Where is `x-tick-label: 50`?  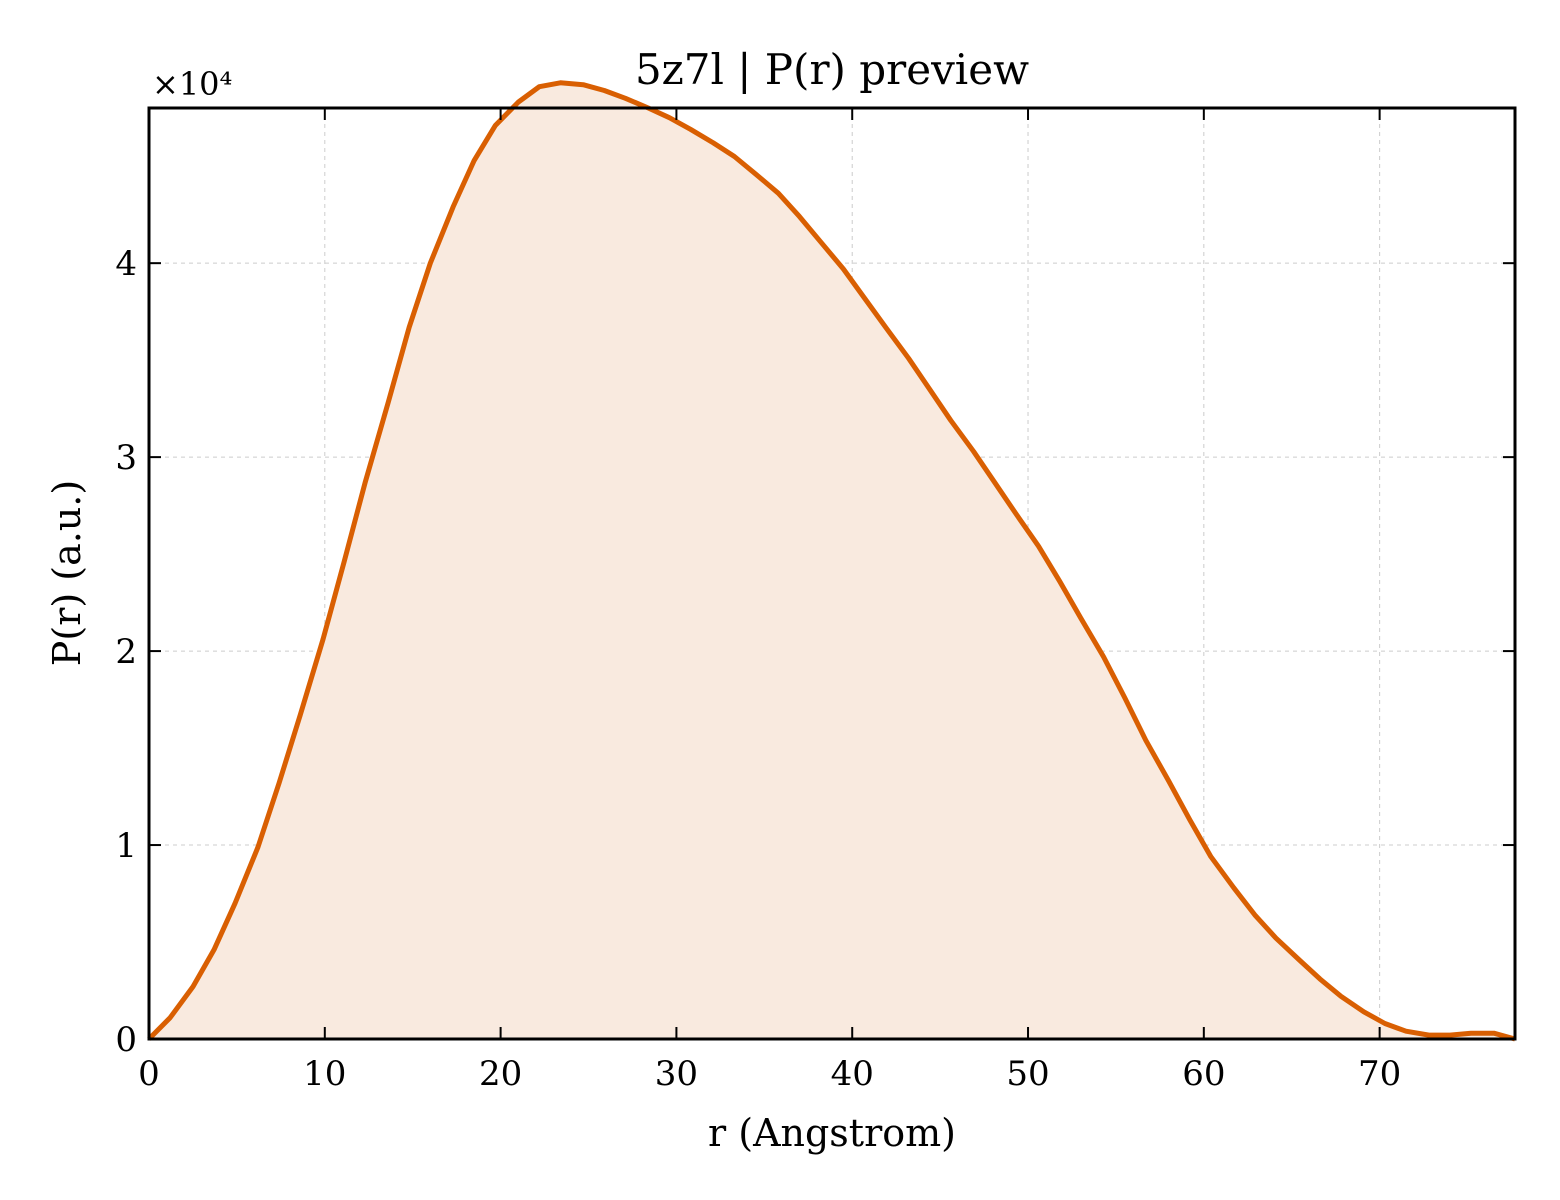
x-tick-label: 50 is located at coordinates (1027, 1074).